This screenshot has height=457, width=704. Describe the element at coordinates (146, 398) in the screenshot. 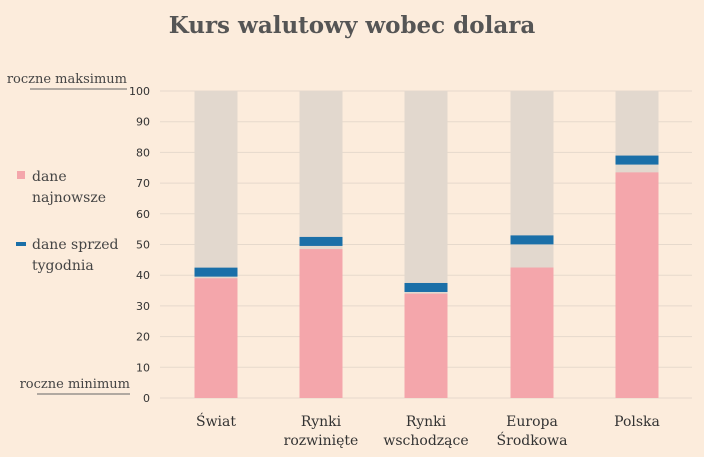

I see `y-tick-label: 0` at that location.